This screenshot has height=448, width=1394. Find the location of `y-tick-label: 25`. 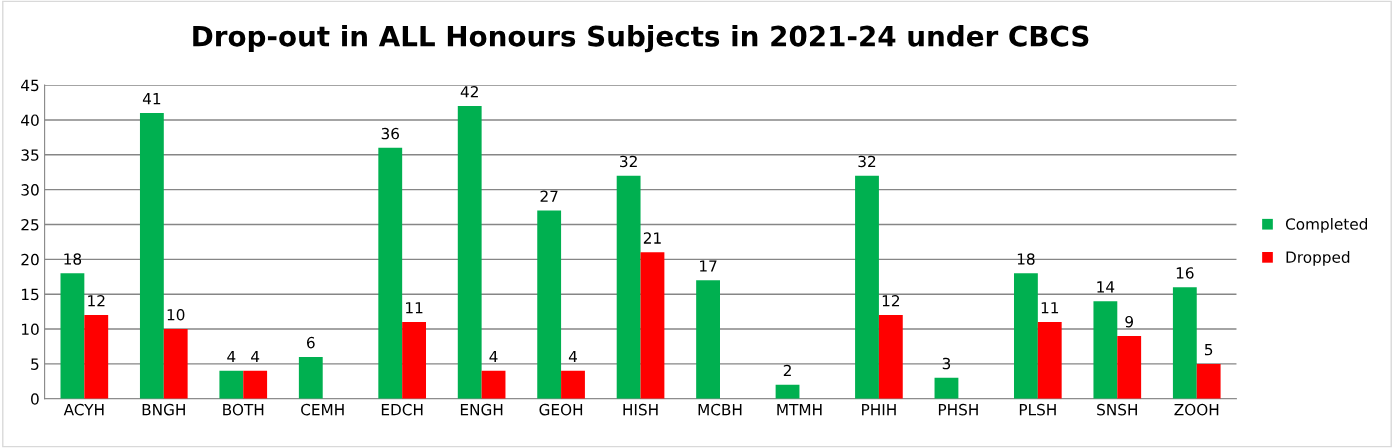

y-tick-label: 25 is located at coordinates (30, 224).